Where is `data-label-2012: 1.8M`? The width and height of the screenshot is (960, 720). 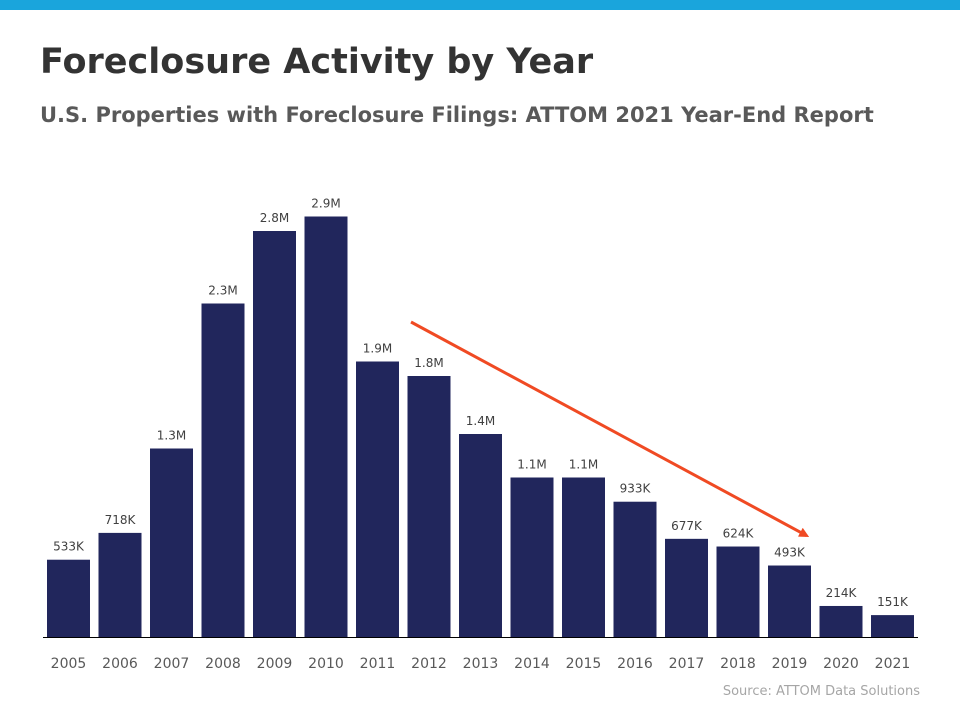
data-label-2012: 1.8M is located at coordinates (428, 363).